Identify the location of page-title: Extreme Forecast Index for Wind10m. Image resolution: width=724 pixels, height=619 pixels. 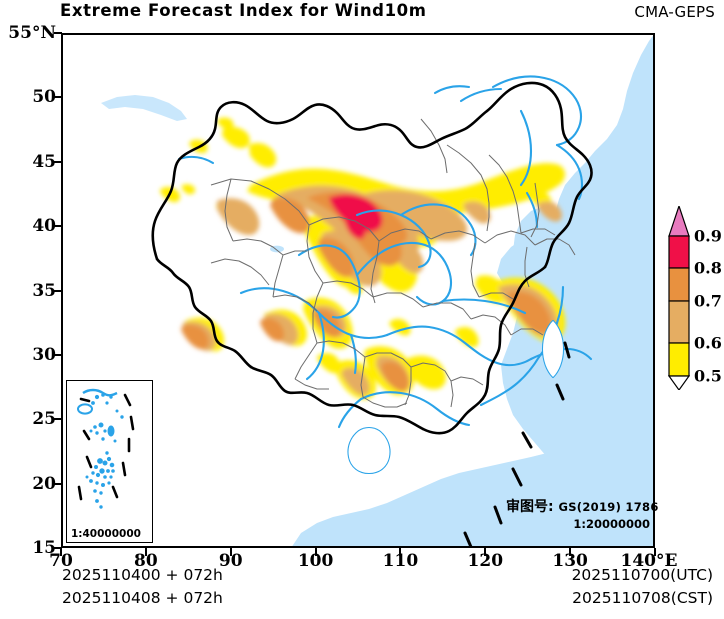
(243, 10).